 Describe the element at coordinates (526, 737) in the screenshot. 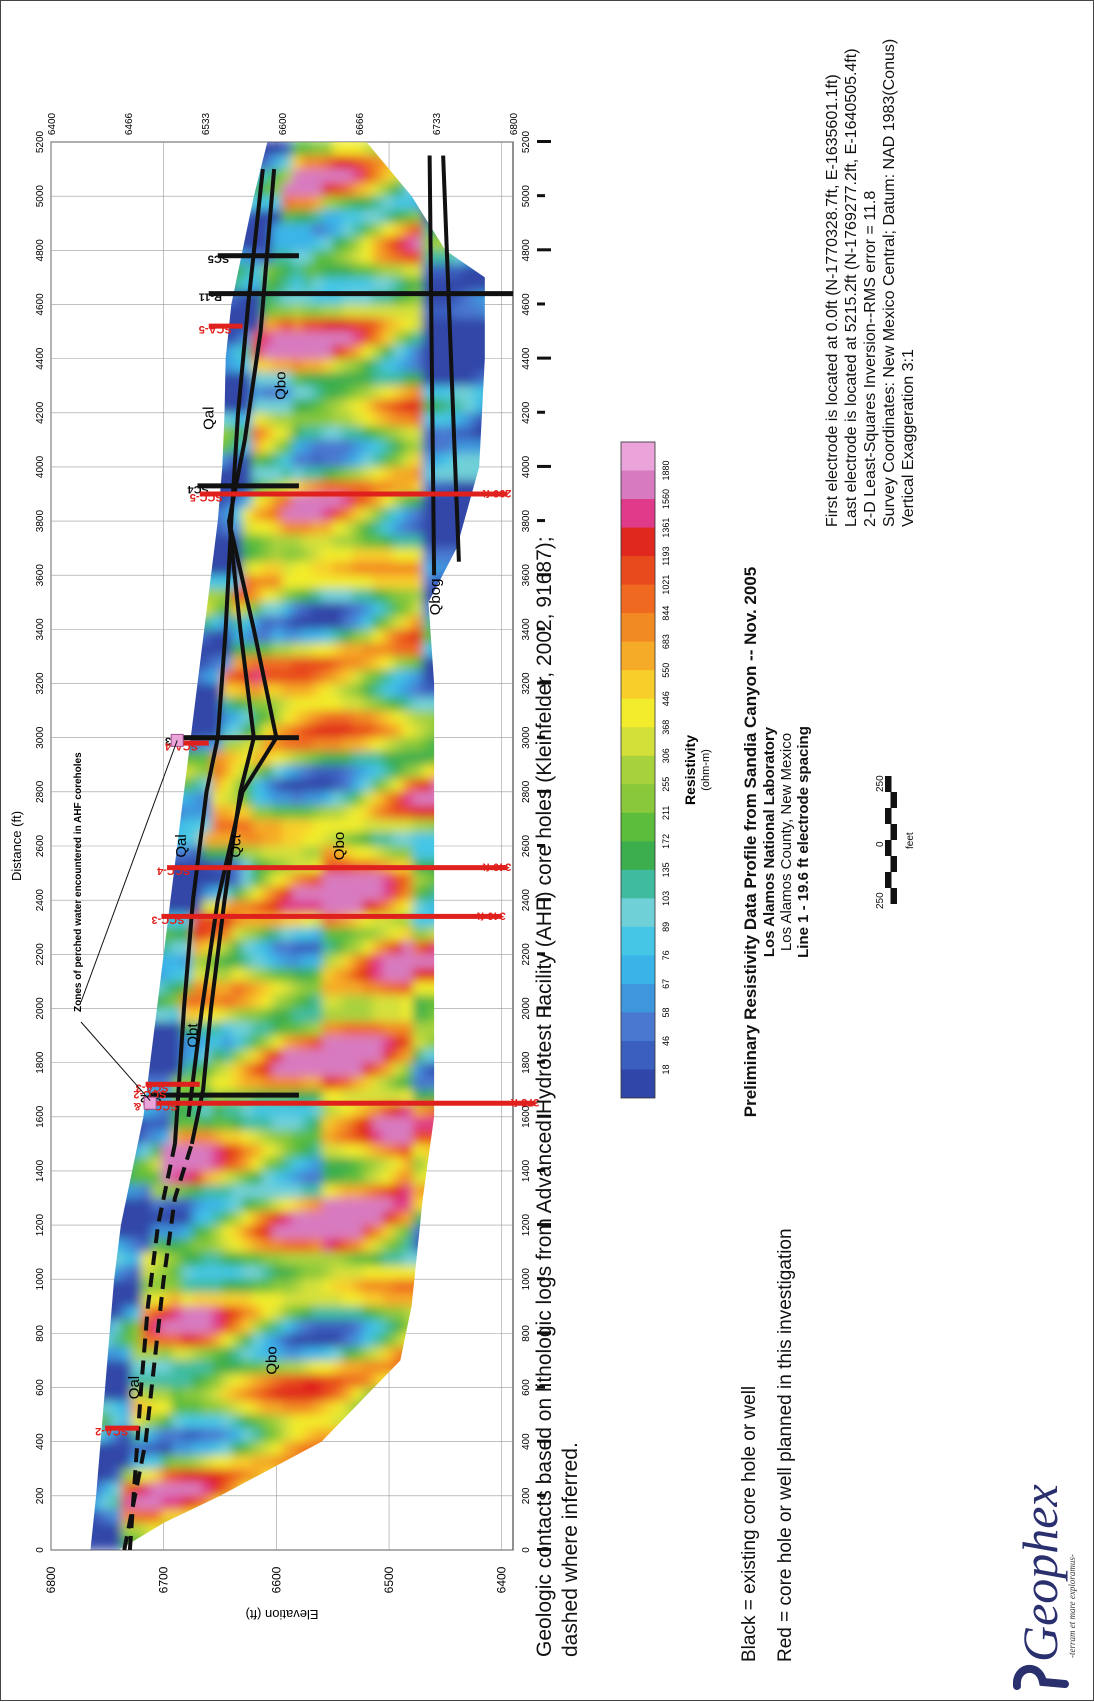

I see `x-tick-label-bottom: 3000` at that location.